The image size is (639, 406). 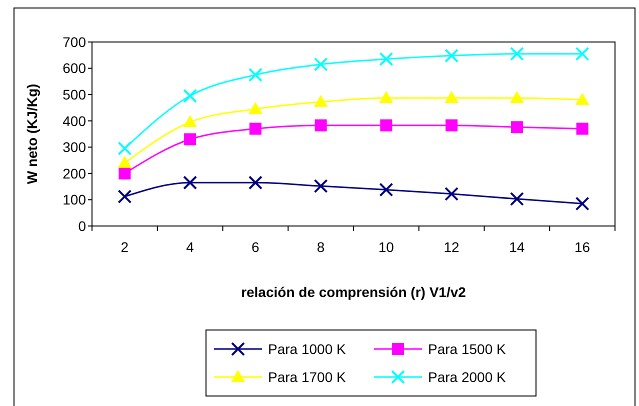 What do you see at coordinates (82, 226) in the screenshot?
I see `y-tick-label: 0` at bounding box center [82, 226].